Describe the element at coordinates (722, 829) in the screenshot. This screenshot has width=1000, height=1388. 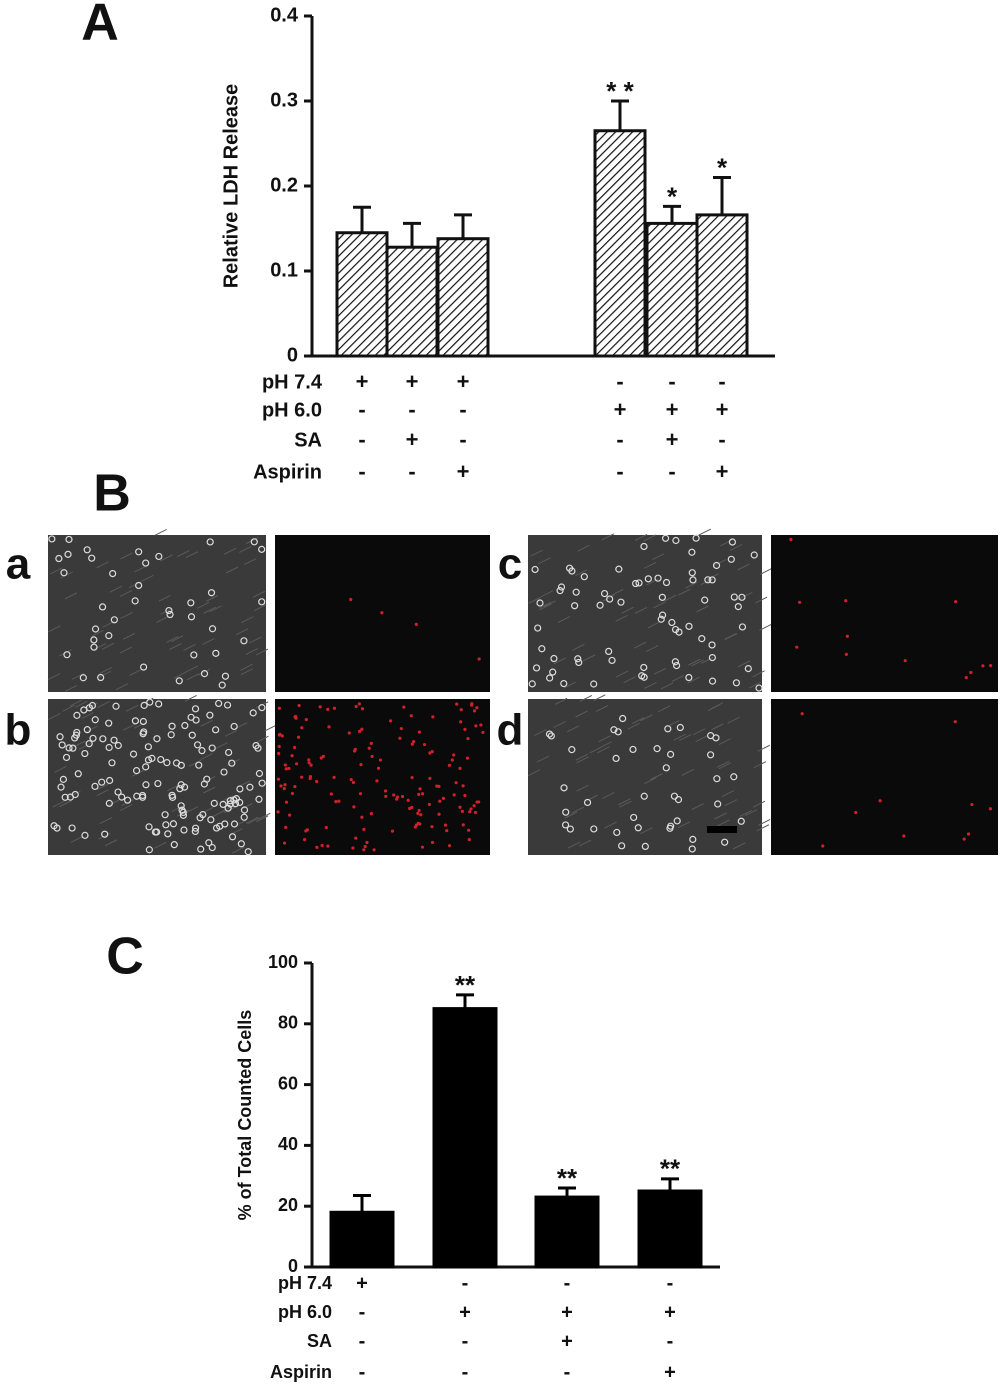
I see `scale-bar` at that location.